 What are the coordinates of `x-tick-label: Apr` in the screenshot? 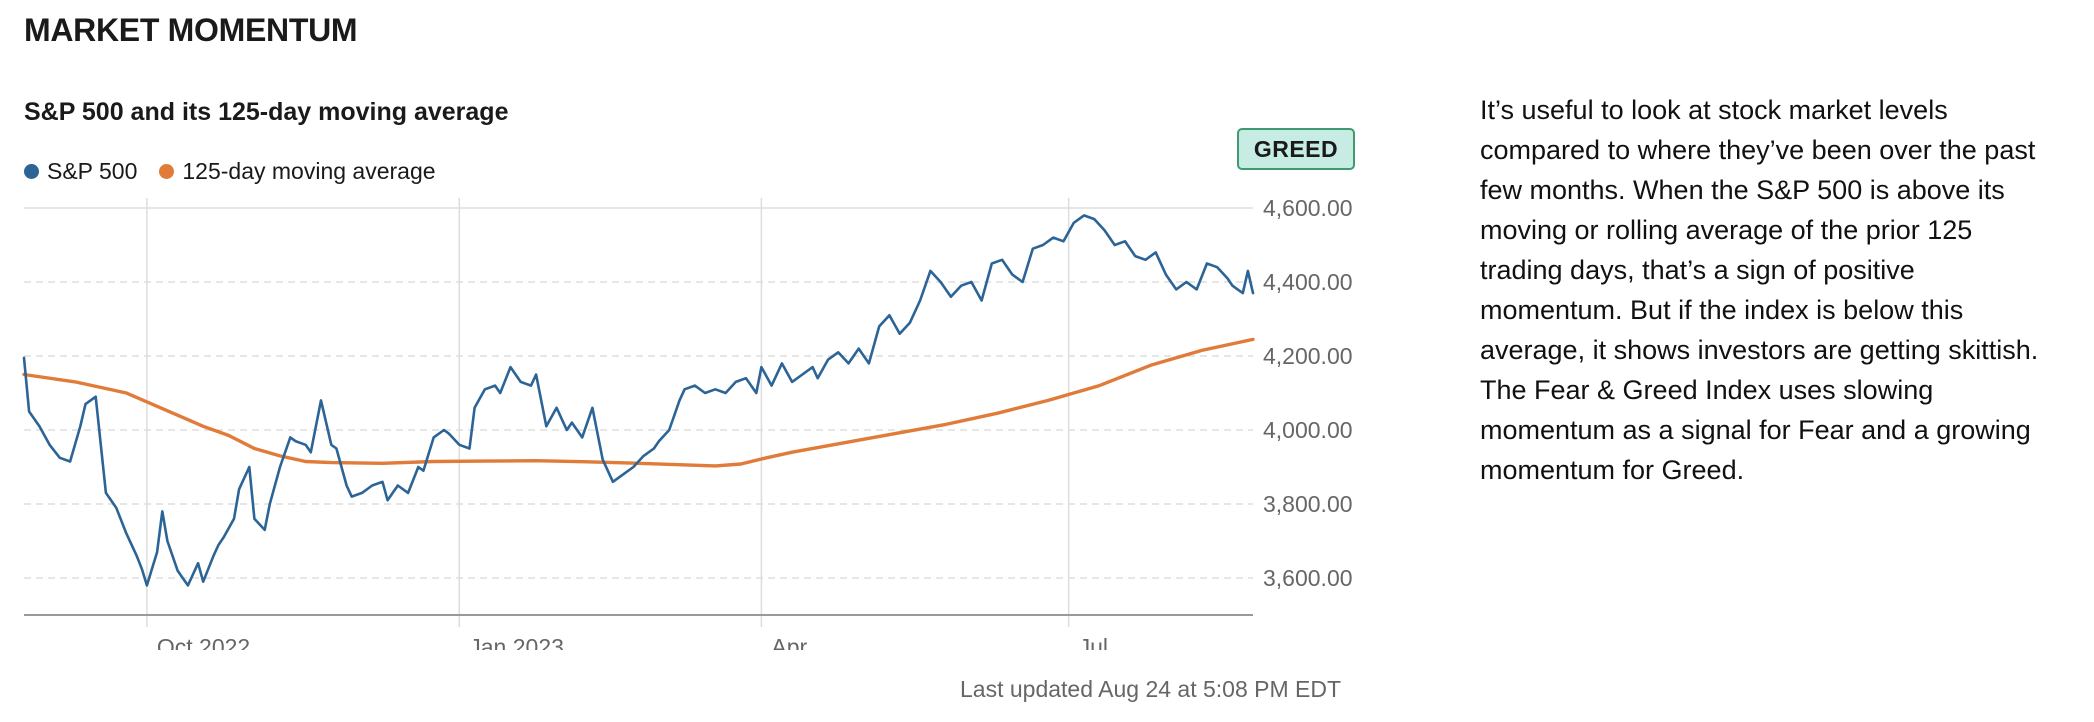 It's located at (789, 642).